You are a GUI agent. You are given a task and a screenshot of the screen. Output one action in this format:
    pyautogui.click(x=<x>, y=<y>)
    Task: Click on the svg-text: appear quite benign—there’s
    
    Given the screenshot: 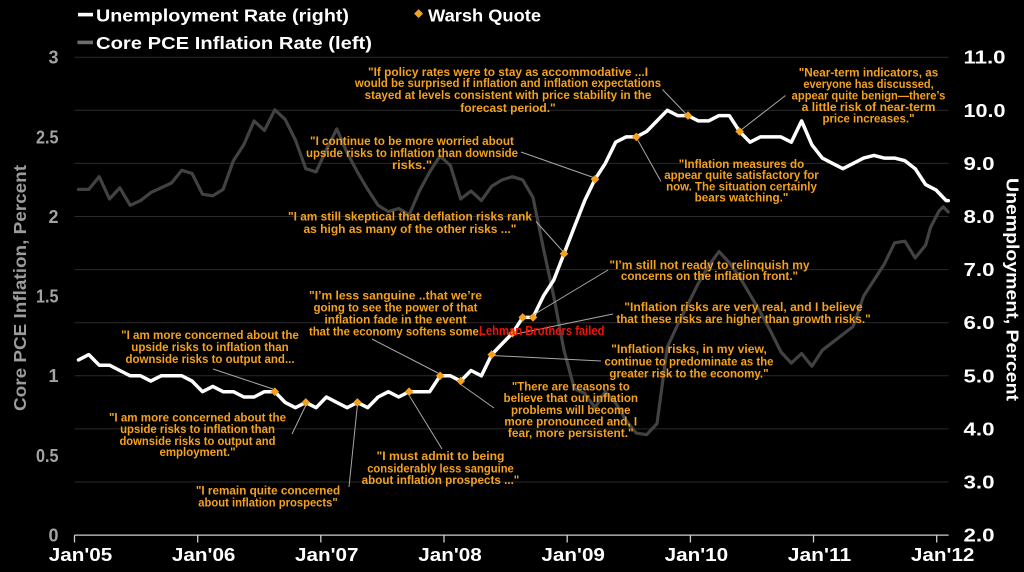 What is the action you would take?
    pyautogui.click(x=869, y=95)
    